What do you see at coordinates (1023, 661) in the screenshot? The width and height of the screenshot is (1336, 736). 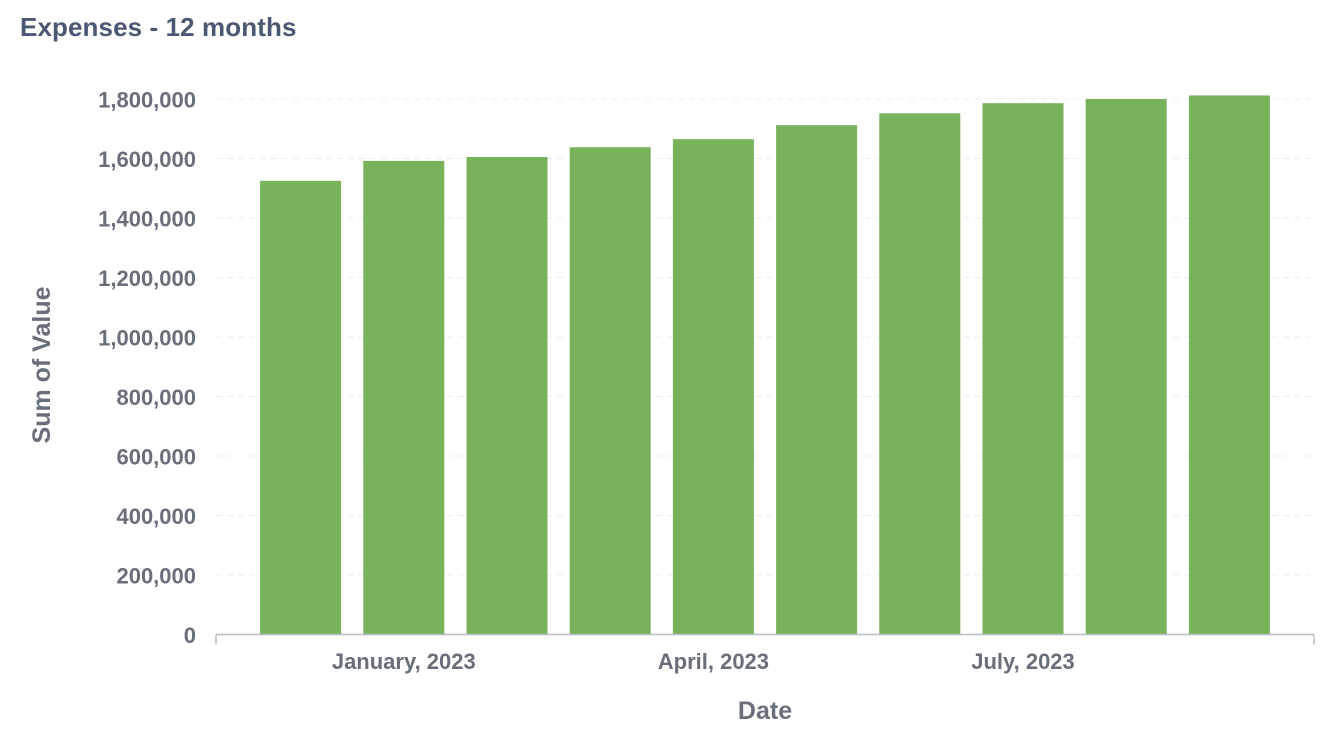 I see `x-tick-label: July, 2023` at bounding box center [1023, 661].